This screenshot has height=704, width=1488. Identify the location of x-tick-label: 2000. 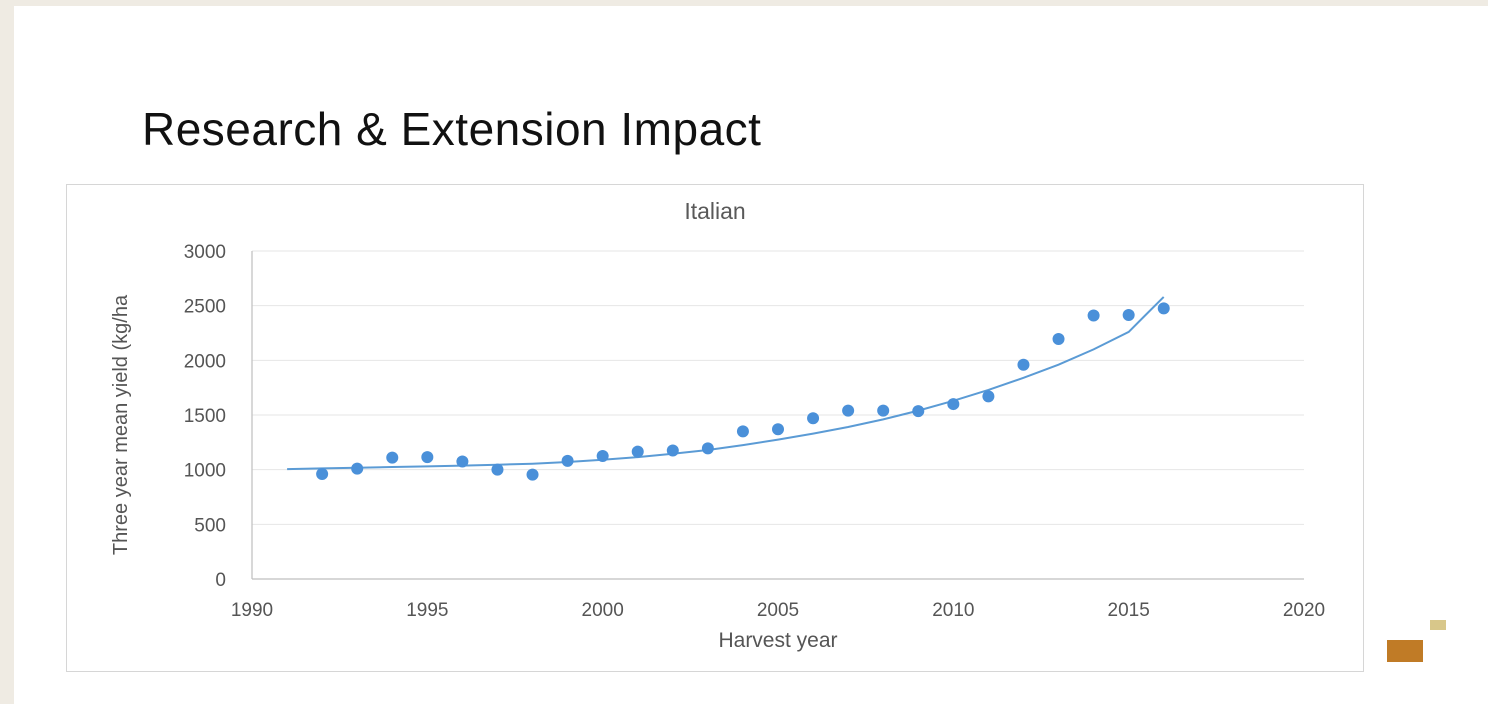
(603, 610).